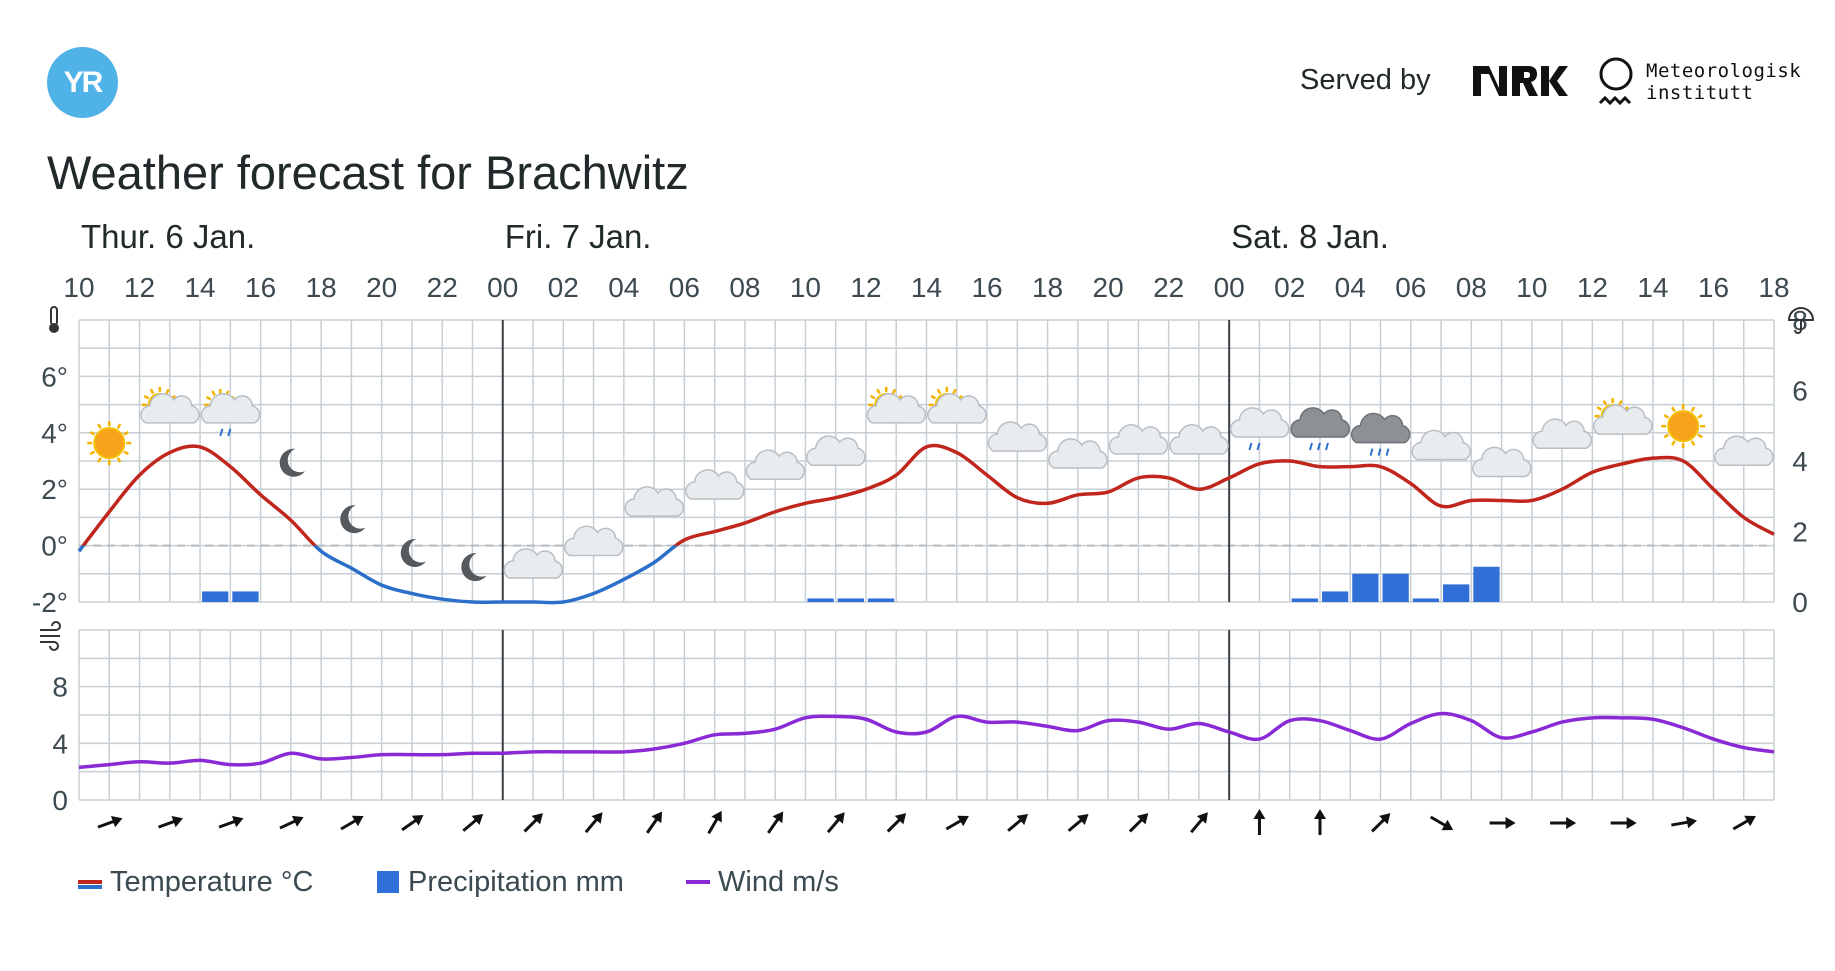 The height and width of the screenshot is (971, 1835). I want to click on temp-tick-label: 6°, so click(54, 376).